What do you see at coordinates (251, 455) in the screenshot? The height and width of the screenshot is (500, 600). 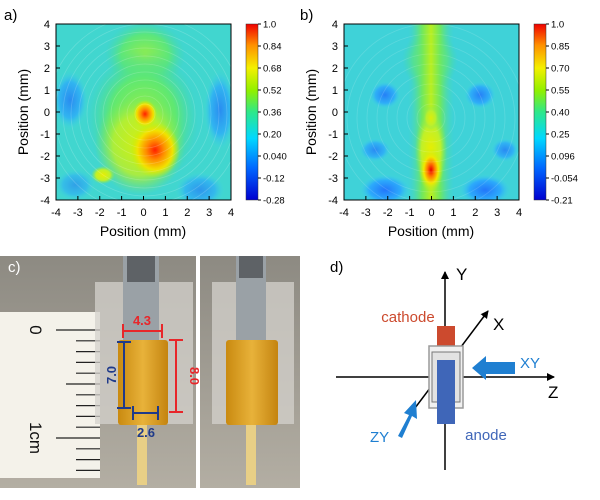 I see `right-bottom-wire` at bounding box center [251, 455].